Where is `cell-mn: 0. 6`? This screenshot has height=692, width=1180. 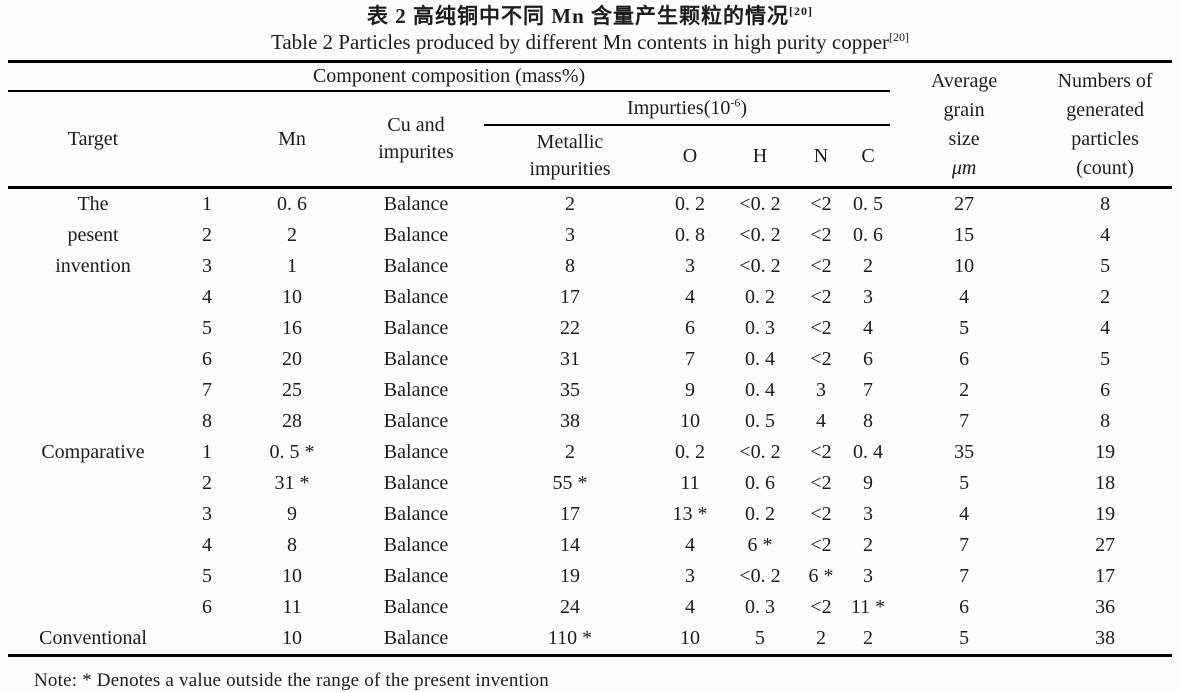 cell-mn: 0. 6 is located at coordinates (292, 204).